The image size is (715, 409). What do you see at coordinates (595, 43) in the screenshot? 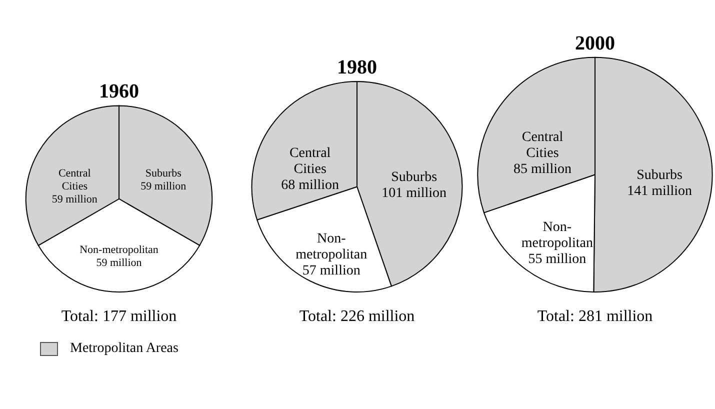
I see `chart-title: 2000` at bounding box center [595, 43].